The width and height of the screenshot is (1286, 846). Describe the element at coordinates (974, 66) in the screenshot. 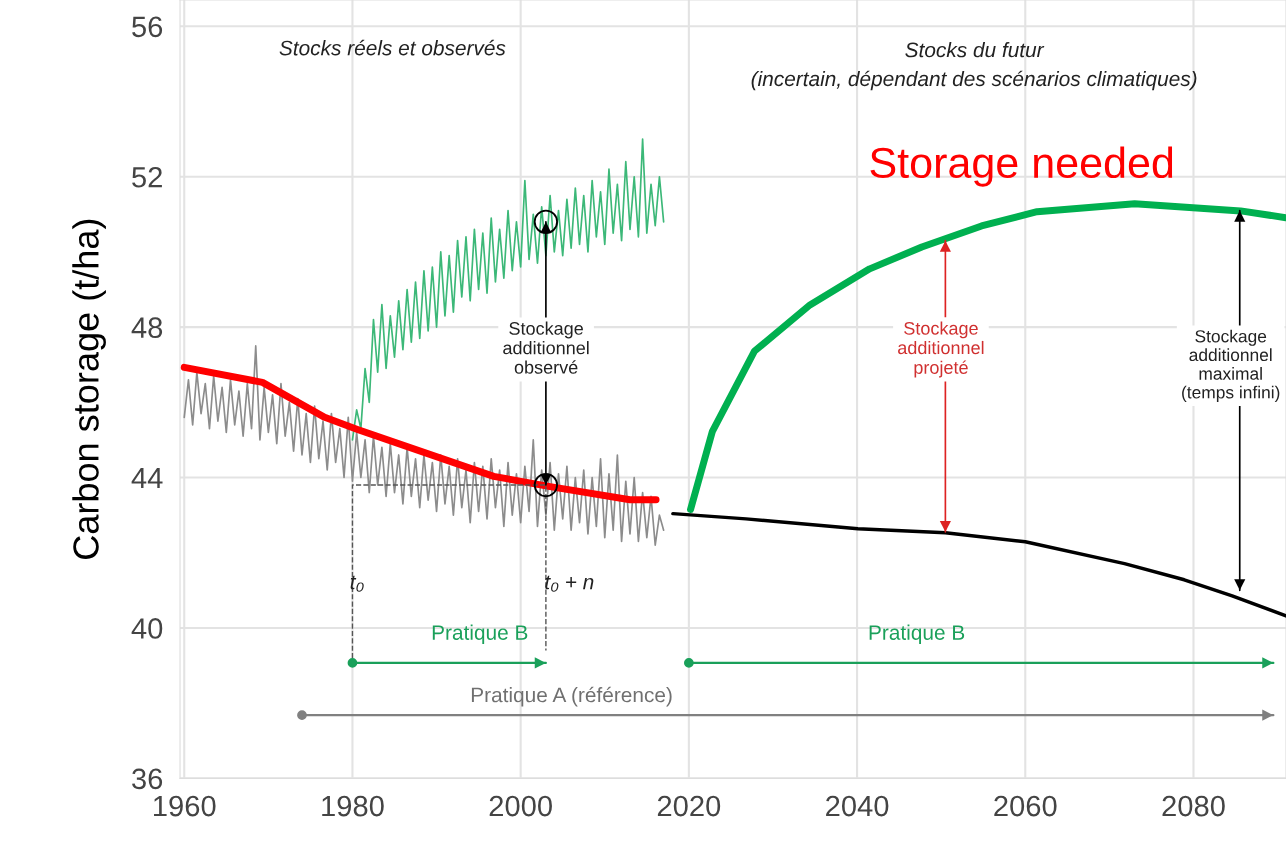

I see `annotation: Stocks du futur (incertain, dépendant des scénarios climatiques)` at that location.